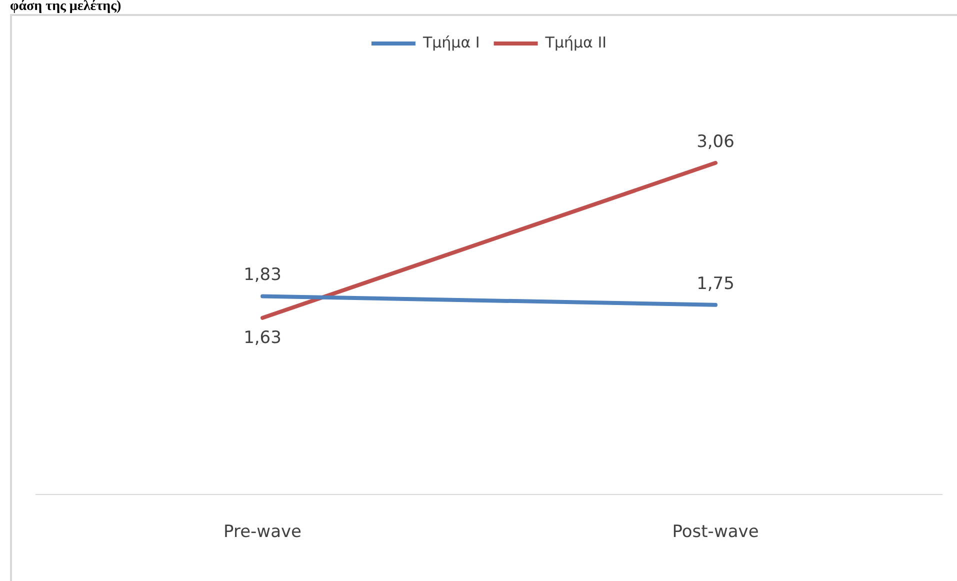 The height and width of the screenshot is (581, 957). I want to click on data-label: 1,75, so click(715, 284).